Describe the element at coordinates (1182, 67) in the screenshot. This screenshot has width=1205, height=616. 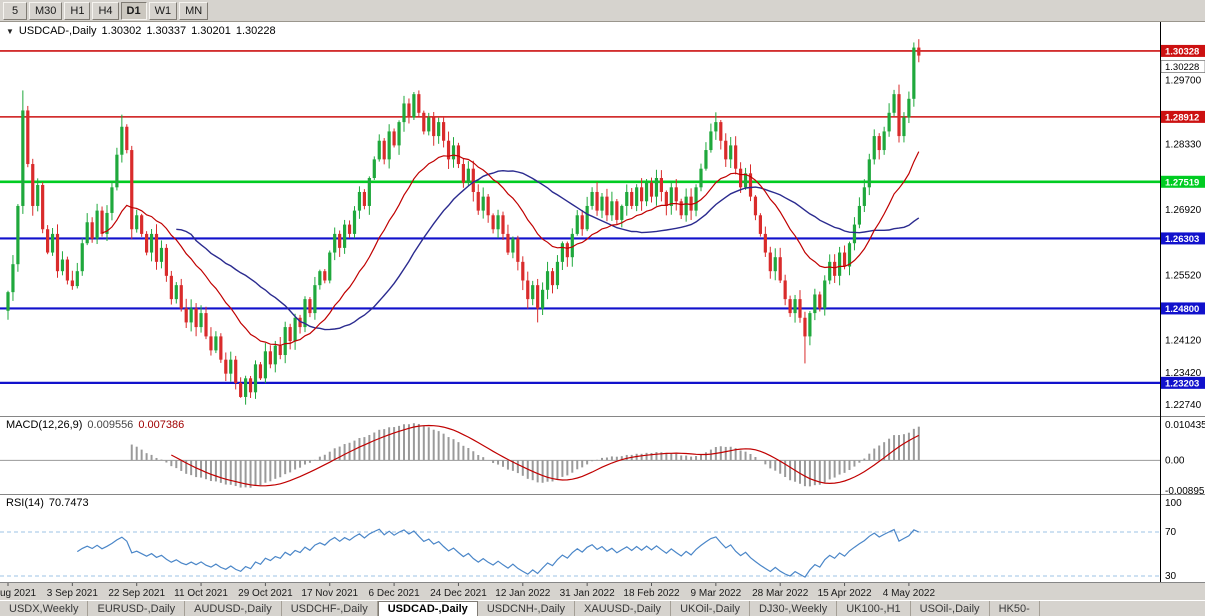
I see `current-price-badge-text: 1.30228` at that location.